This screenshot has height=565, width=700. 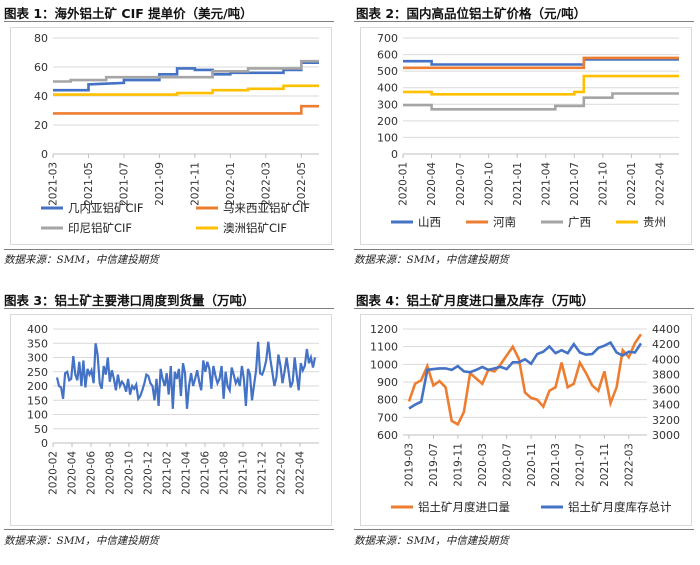 I want to click on c4-xtick-label: 2019-11, so click(x=459, y=465).